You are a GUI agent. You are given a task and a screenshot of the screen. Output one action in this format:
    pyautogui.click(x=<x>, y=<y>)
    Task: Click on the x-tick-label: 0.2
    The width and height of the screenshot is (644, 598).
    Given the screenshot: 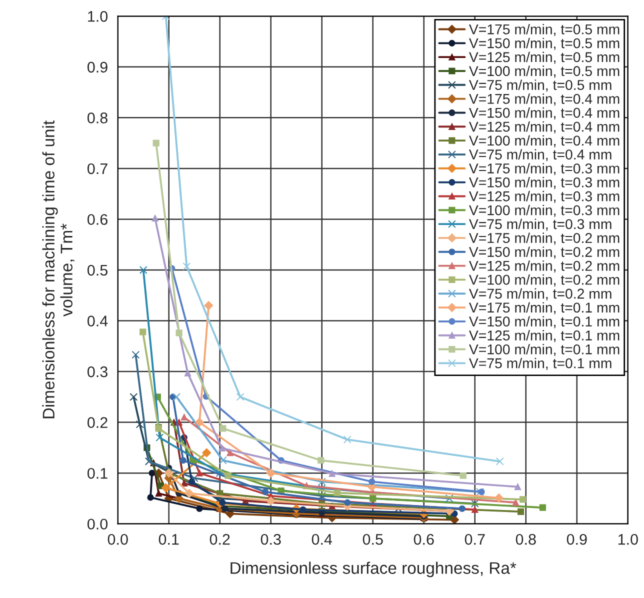 What is the action you would take?
    pyautogui.click(x=220, y=539)
    